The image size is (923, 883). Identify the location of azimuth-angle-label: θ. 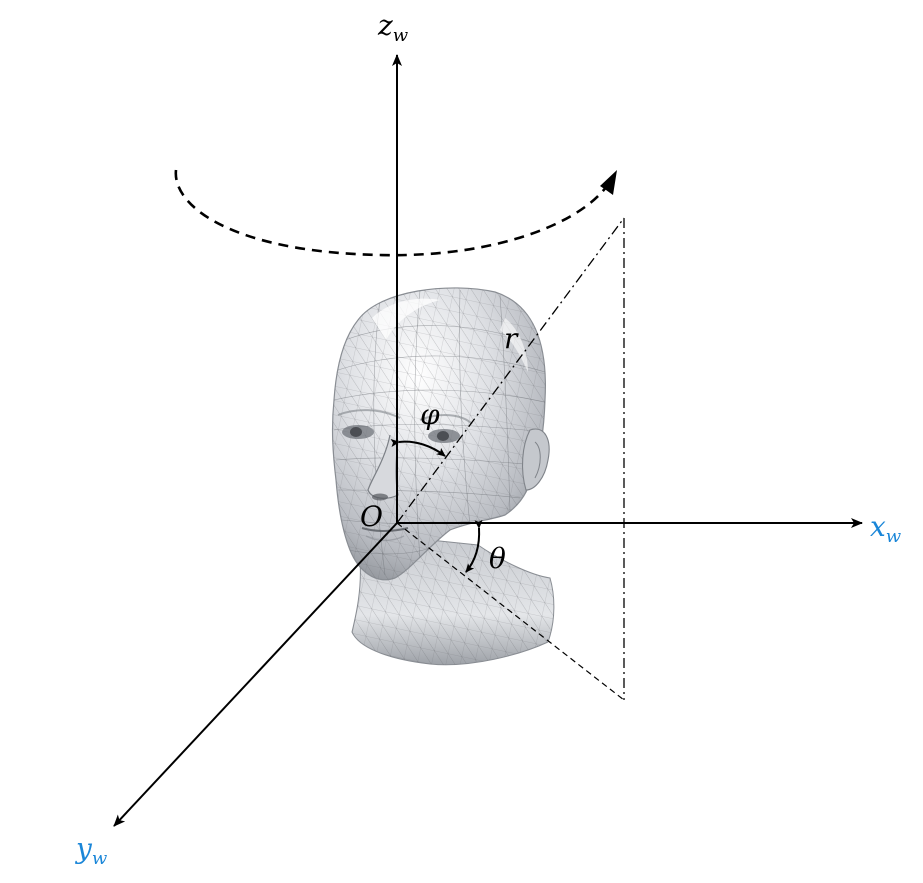
(497, 558).